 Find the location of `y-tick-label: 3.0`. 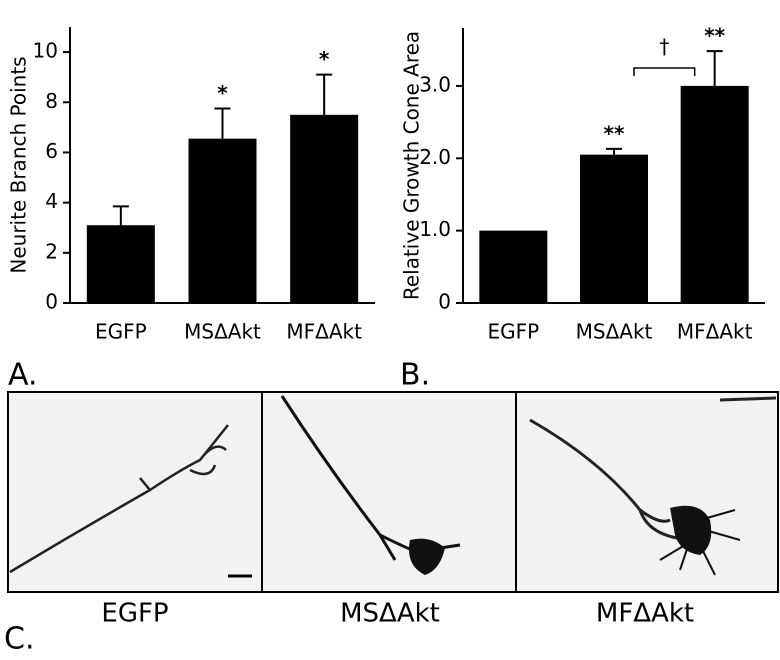

y-tick-label: 3.0 is located at coordinates (435, 84).